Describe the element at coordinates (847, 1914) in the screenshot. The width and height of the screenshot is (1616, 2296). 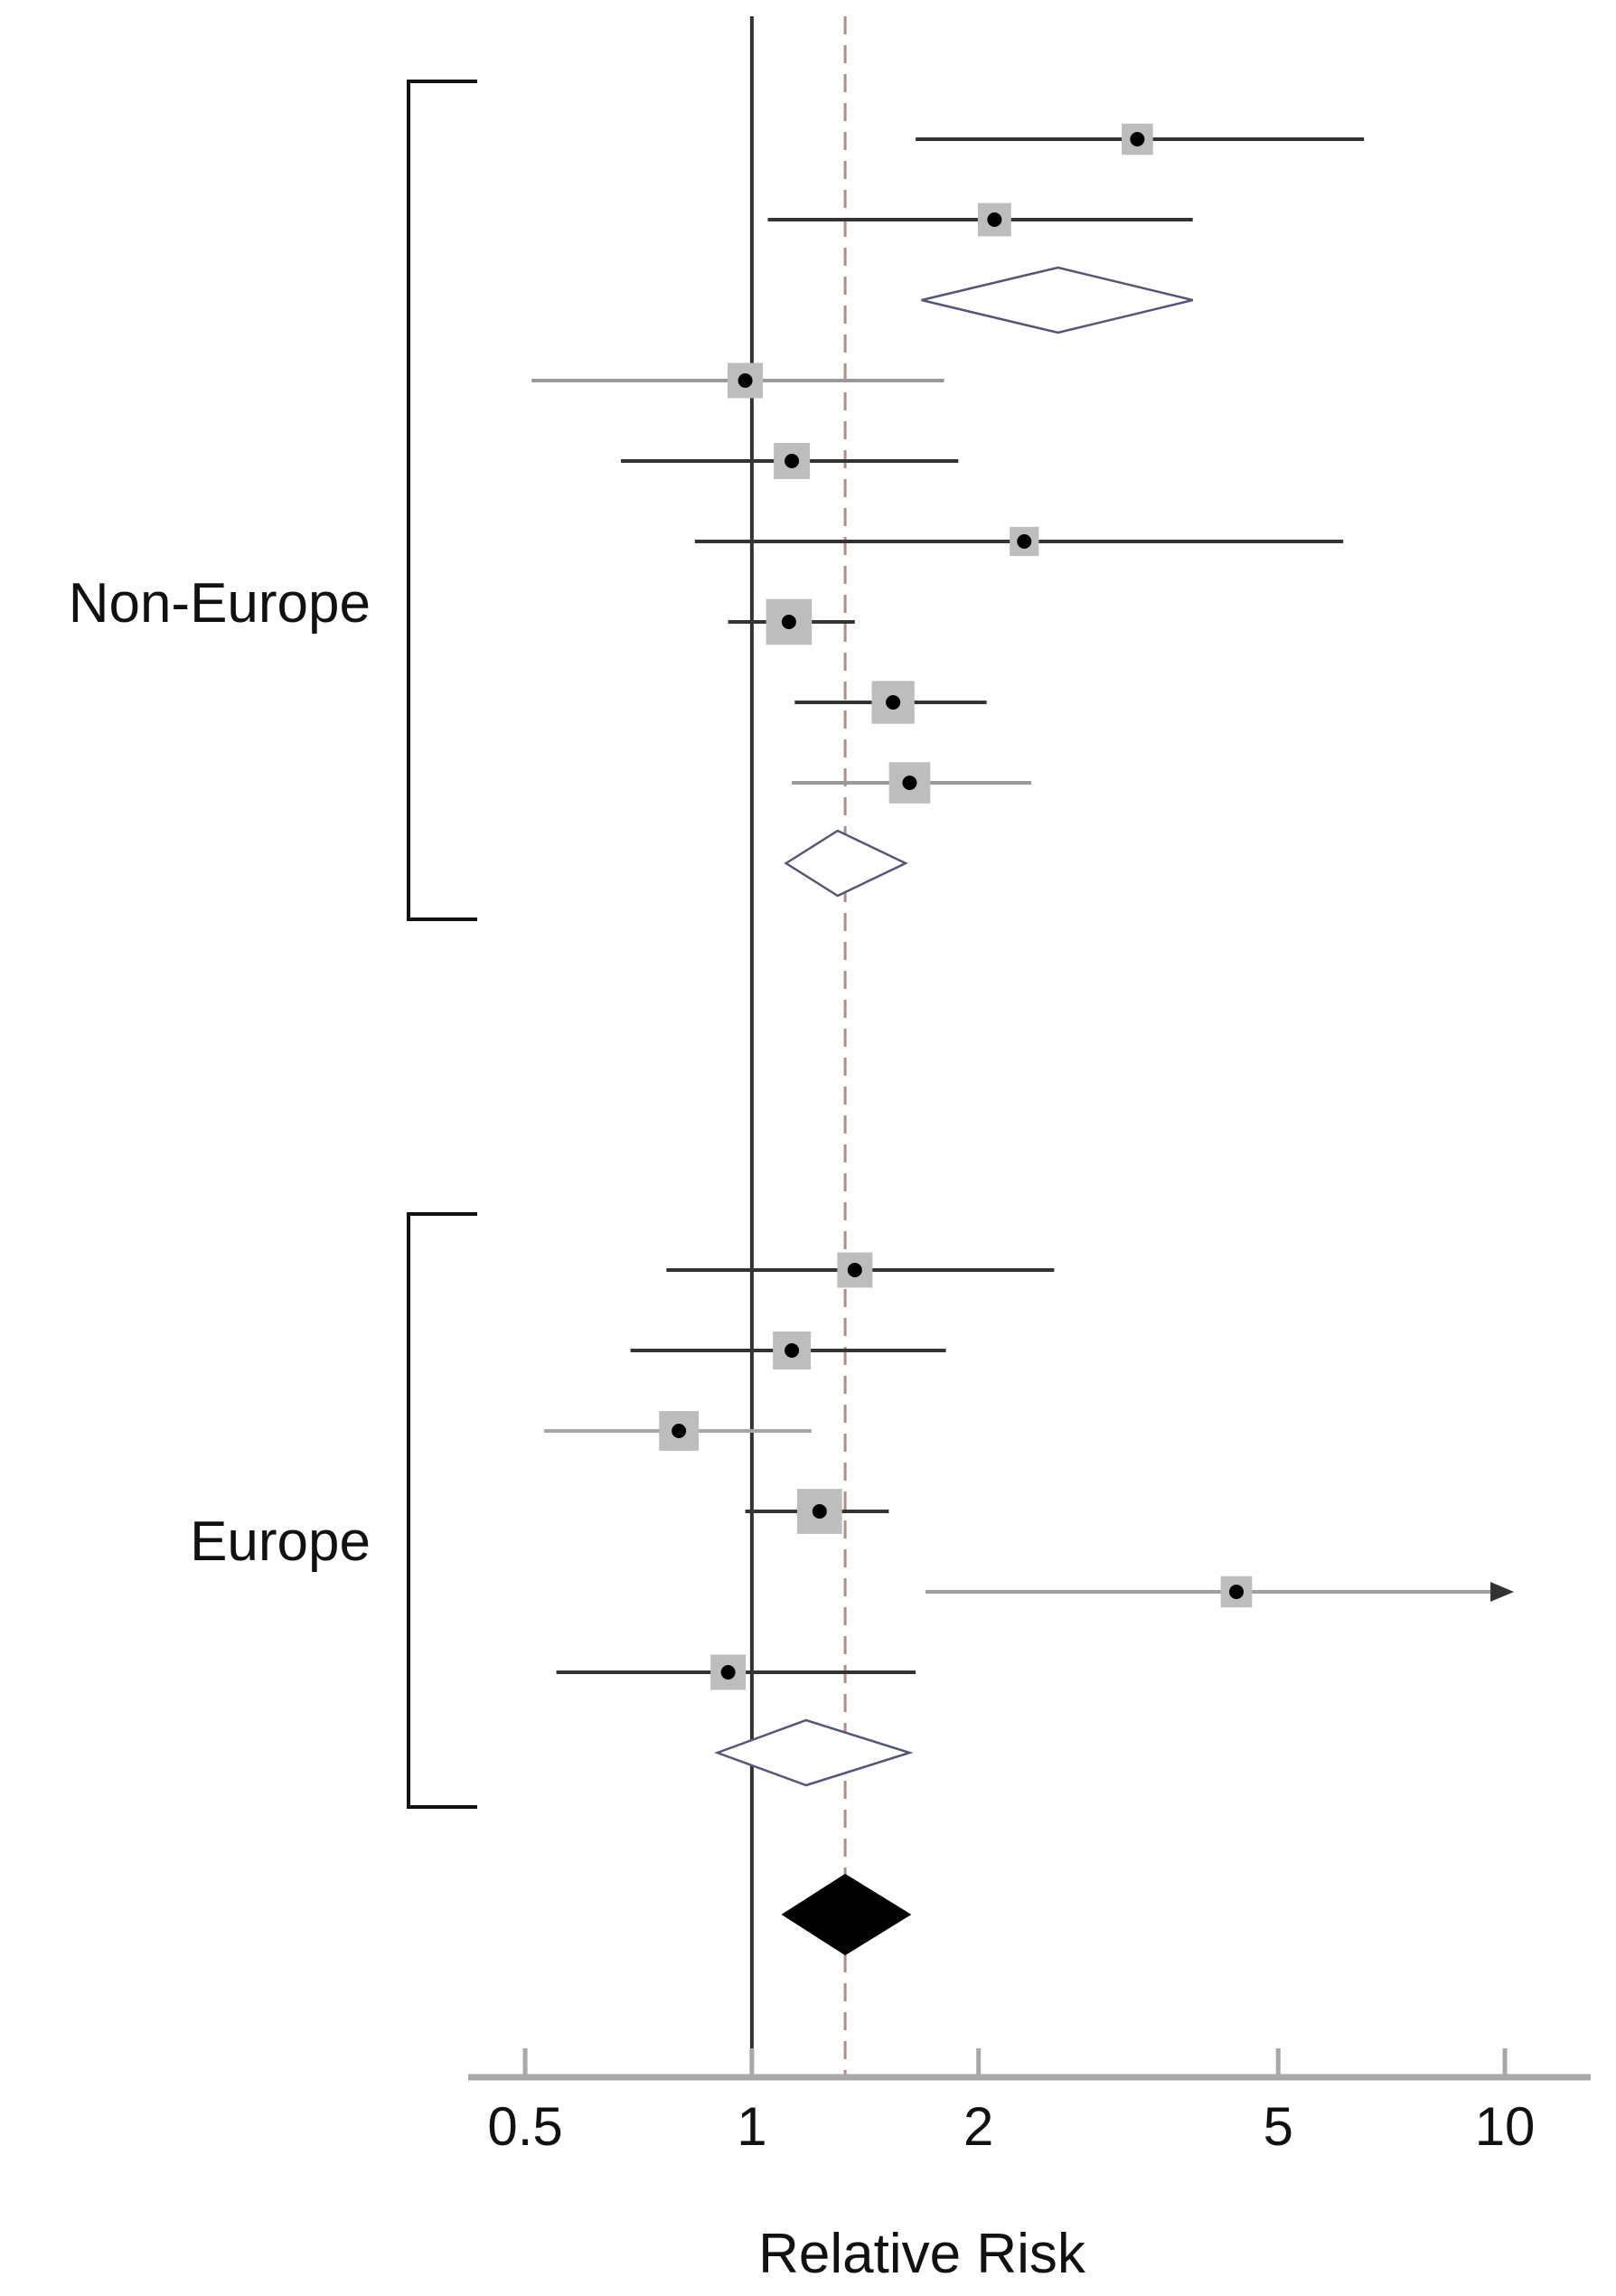
I see `overall-summary-diamond` at that location.